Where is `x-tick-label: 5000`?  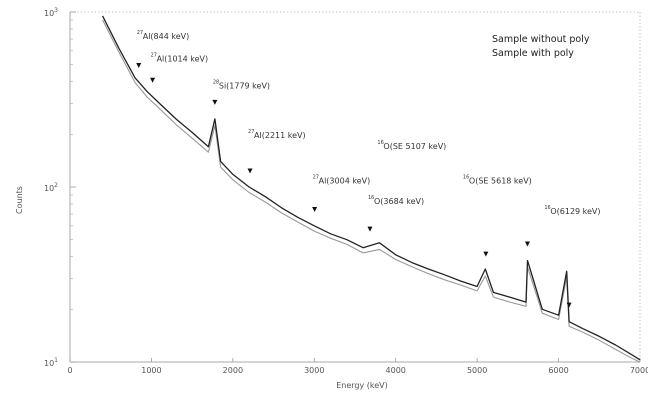 x-tick-label: 5000 is located at coordinates (477, 370).